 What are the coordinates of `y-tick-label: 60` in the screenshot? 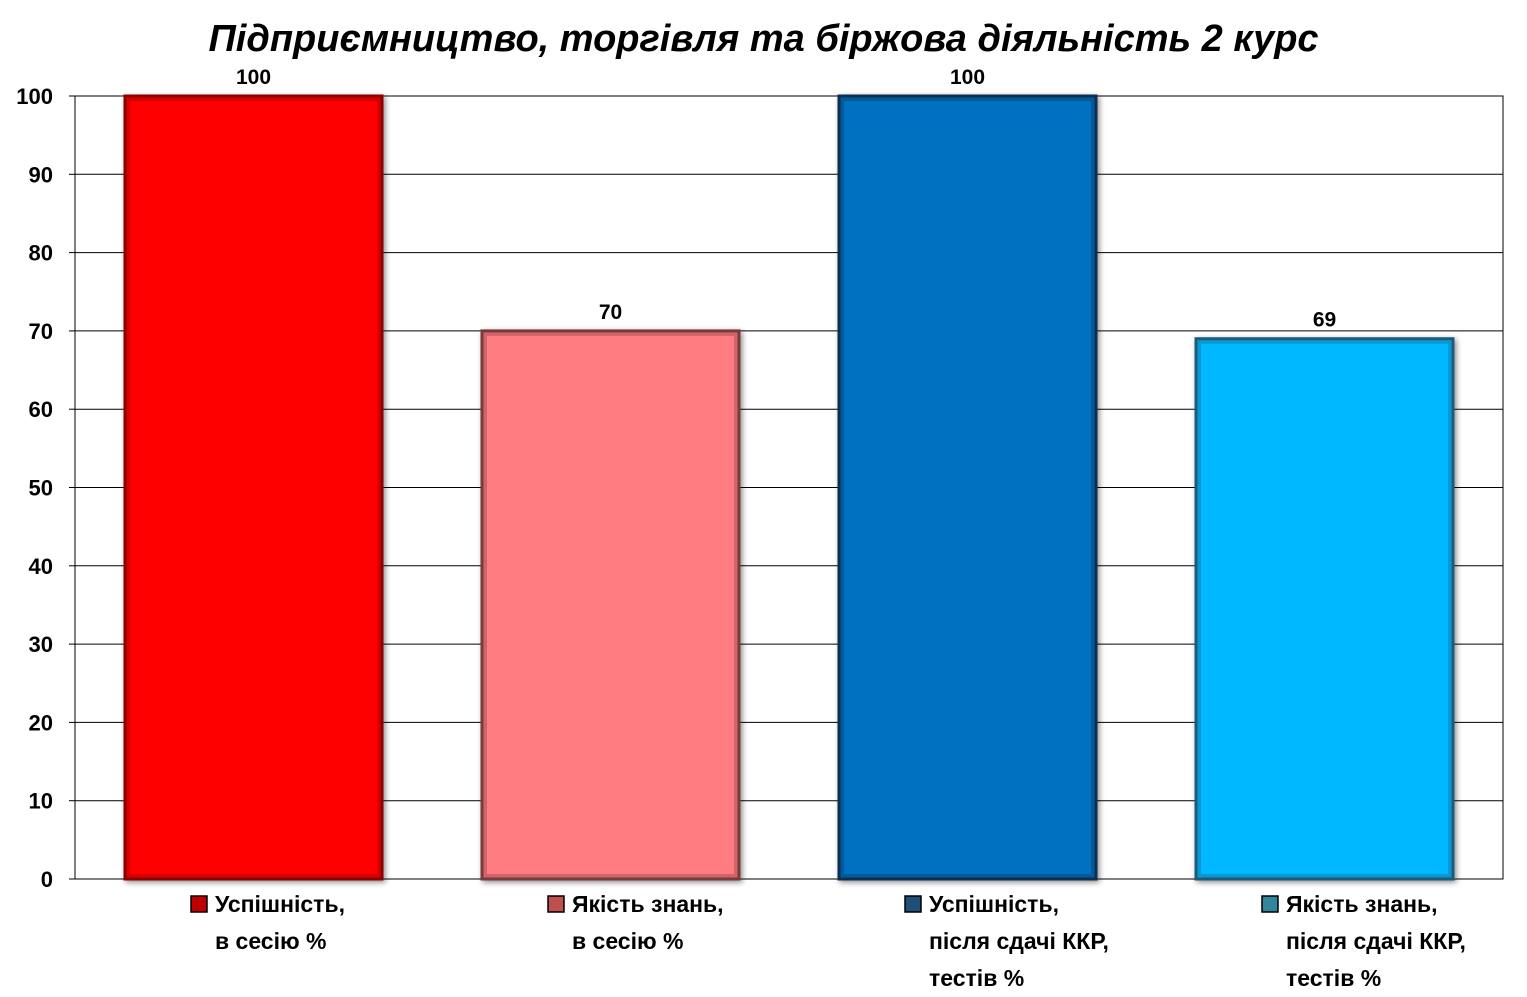 It's located at (41, 409).